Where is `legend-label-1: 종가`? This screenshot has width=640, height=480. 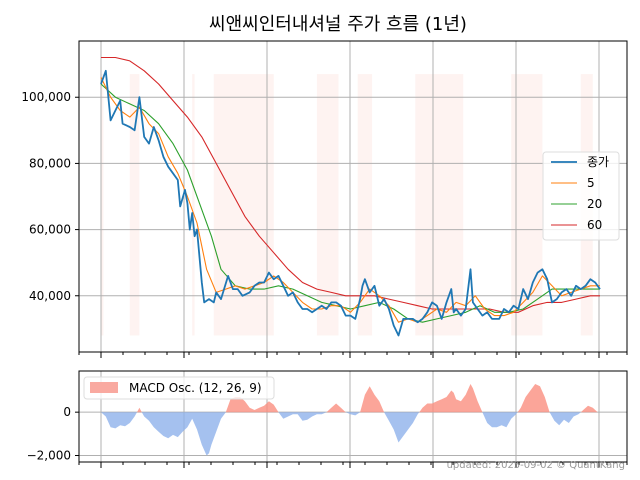
legend-label-1: 종가 is located at coordinates (598, 162).